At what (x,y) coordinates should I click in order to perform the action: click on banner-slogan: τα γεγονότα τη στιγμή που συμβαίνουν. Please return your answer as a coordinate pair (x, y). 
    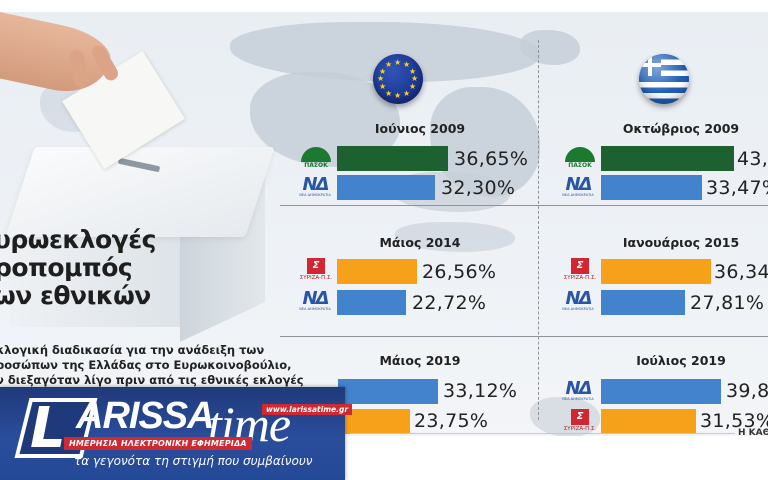
    Looking at the image, I should click on (193, 461).